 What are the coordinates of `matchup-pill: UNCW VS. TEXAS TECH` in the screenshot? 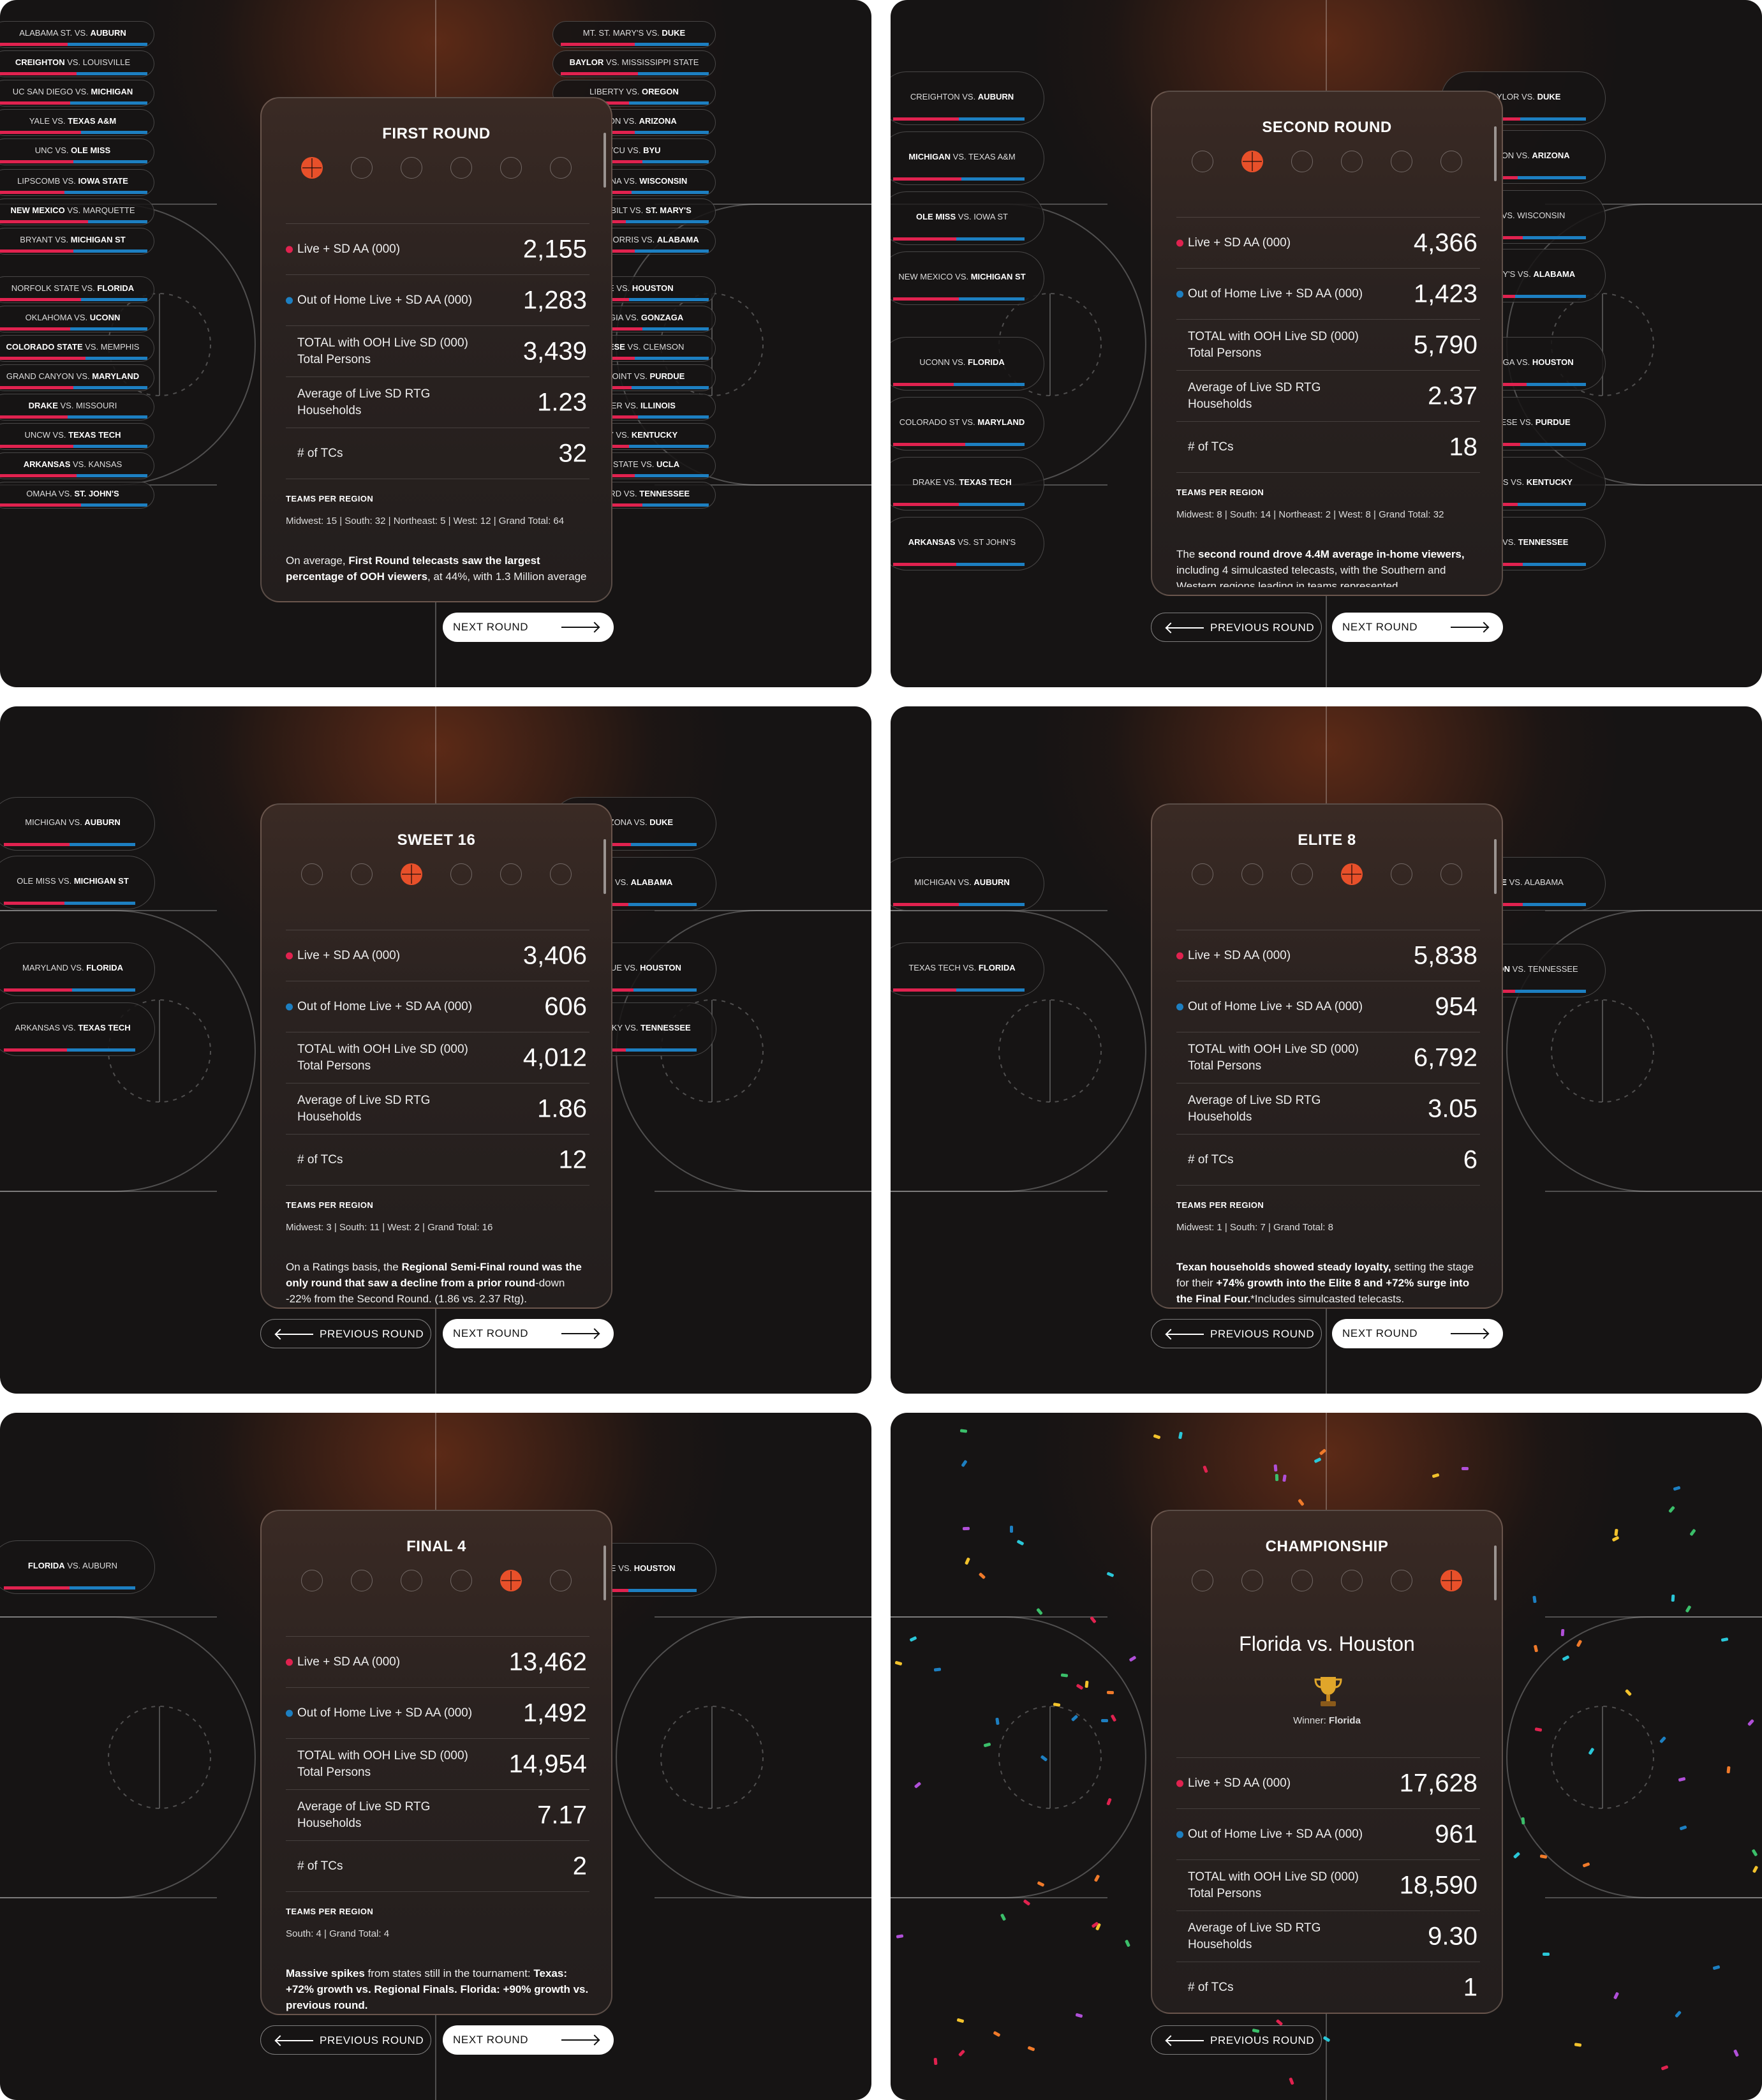 It's located at (77, 436).